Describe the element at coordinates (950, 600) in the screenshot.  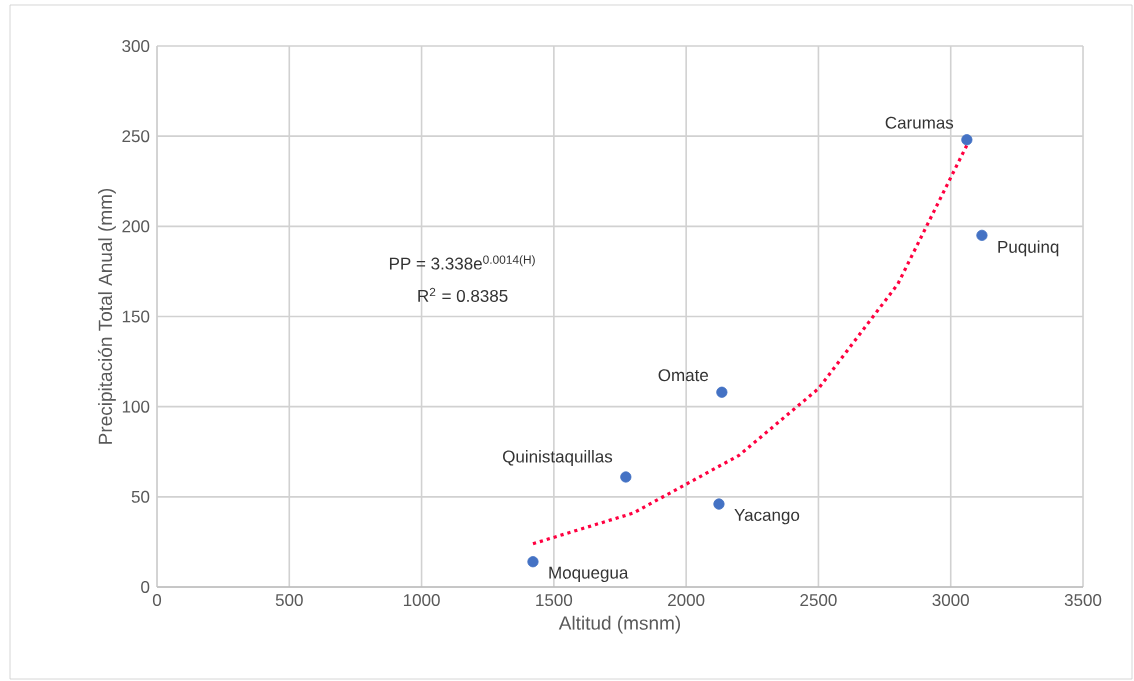
I see `x-tick-label: 3000` at that location.